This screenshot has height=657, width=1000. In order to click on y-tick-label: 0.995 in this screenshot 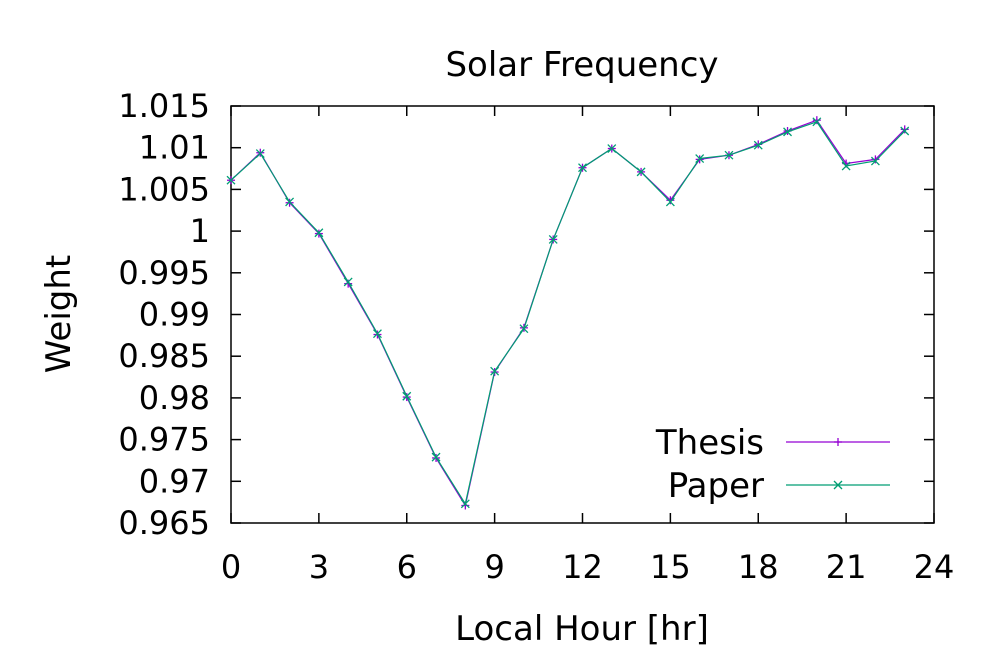, I will do `click(164, 273)`.